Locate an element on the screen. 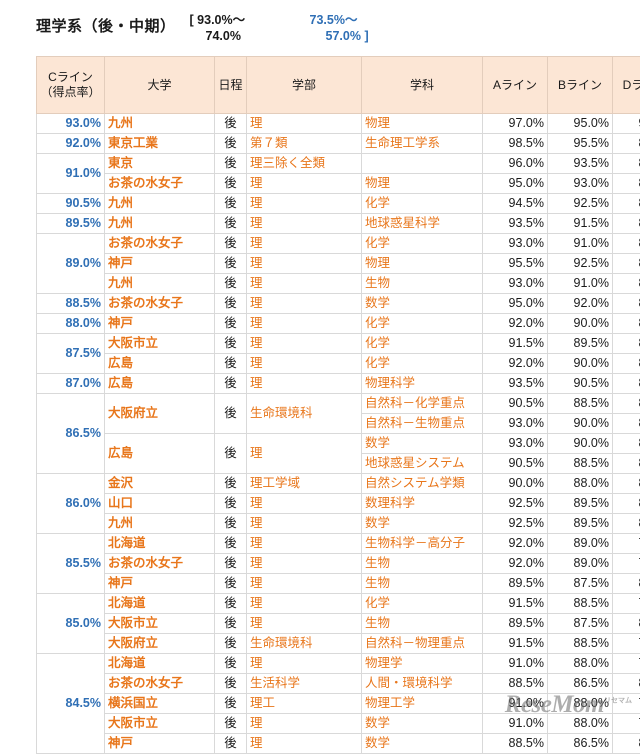 The height and width of the screenshot is (754, 640). range-bracket-open-and-dark-top: [ 93.0%～ is located at coordinates (250, 20).